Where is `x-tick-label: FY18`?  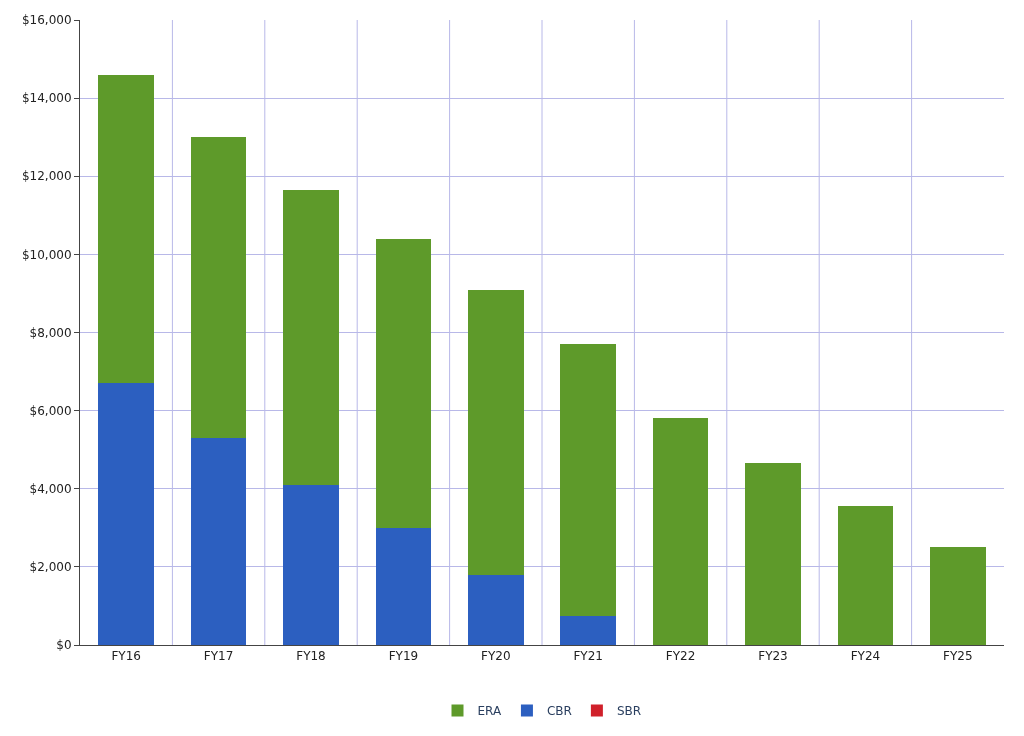
x-tick-label: FY18 is located at coordinates (311, 656).